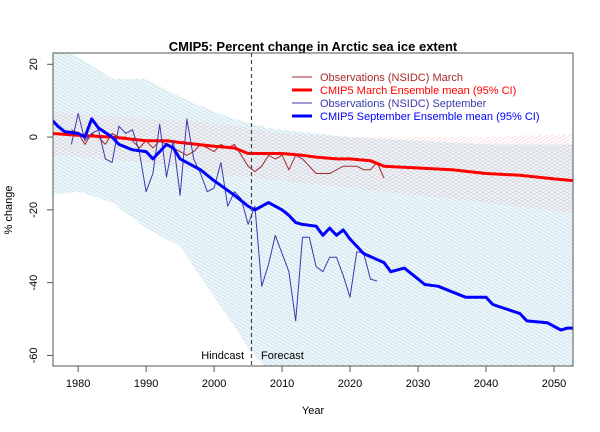 This screenshot has height=432, width=600. I want to click on legend-label-0: Observations (NSIDC) March, so click(391, 78).